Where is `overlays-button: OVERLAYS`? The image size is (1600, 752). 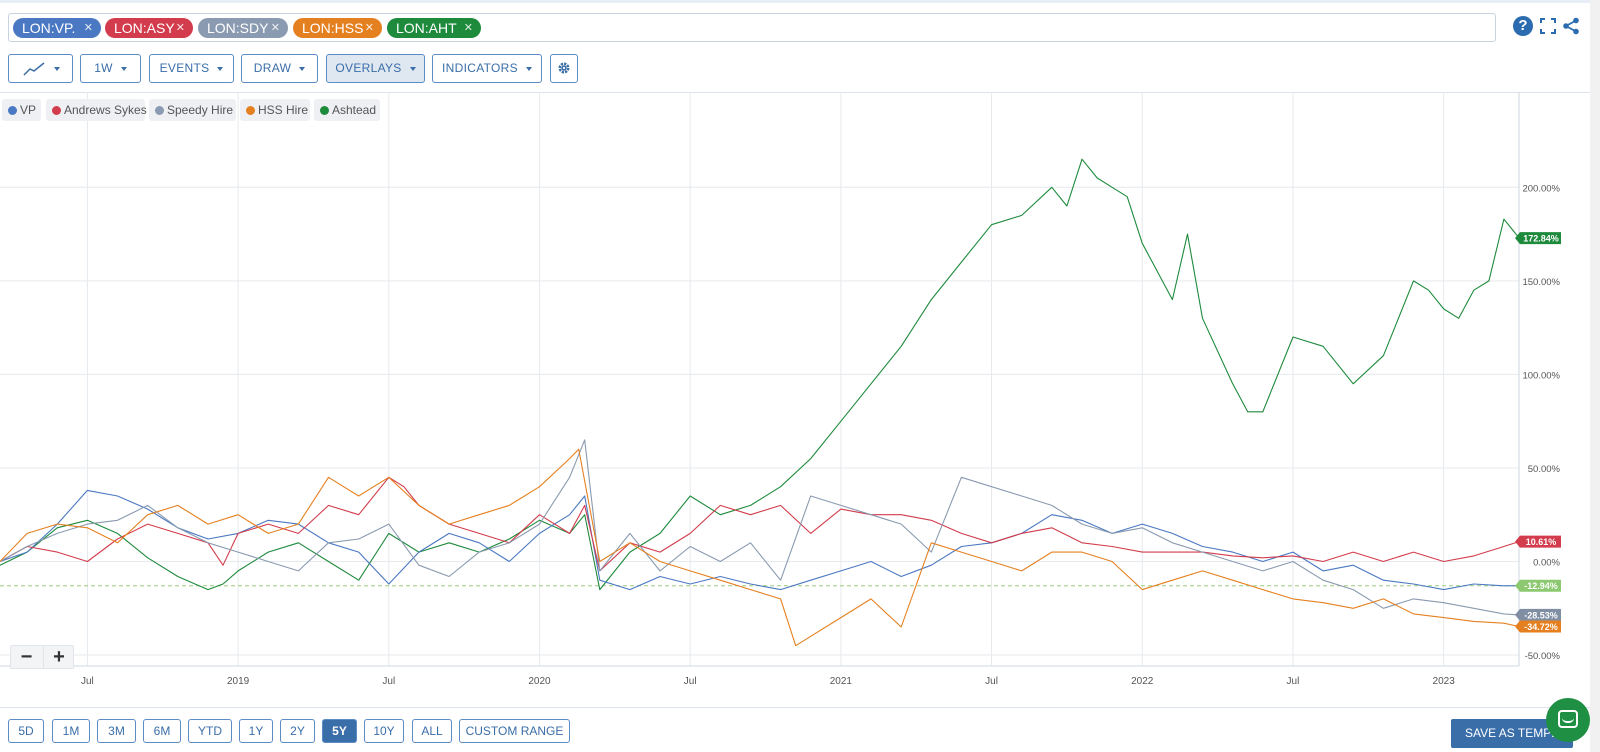
overlays-button: OVERLAYS is located at coordinates (375, 68).